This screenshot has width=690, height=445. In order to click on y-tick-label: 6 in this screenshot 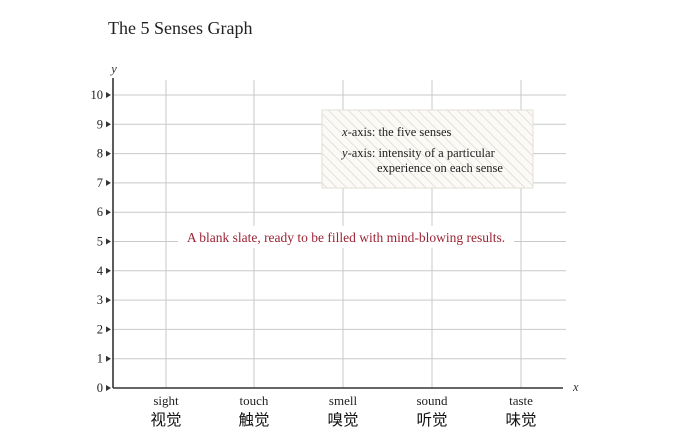, I will do `click(100, 212)`.